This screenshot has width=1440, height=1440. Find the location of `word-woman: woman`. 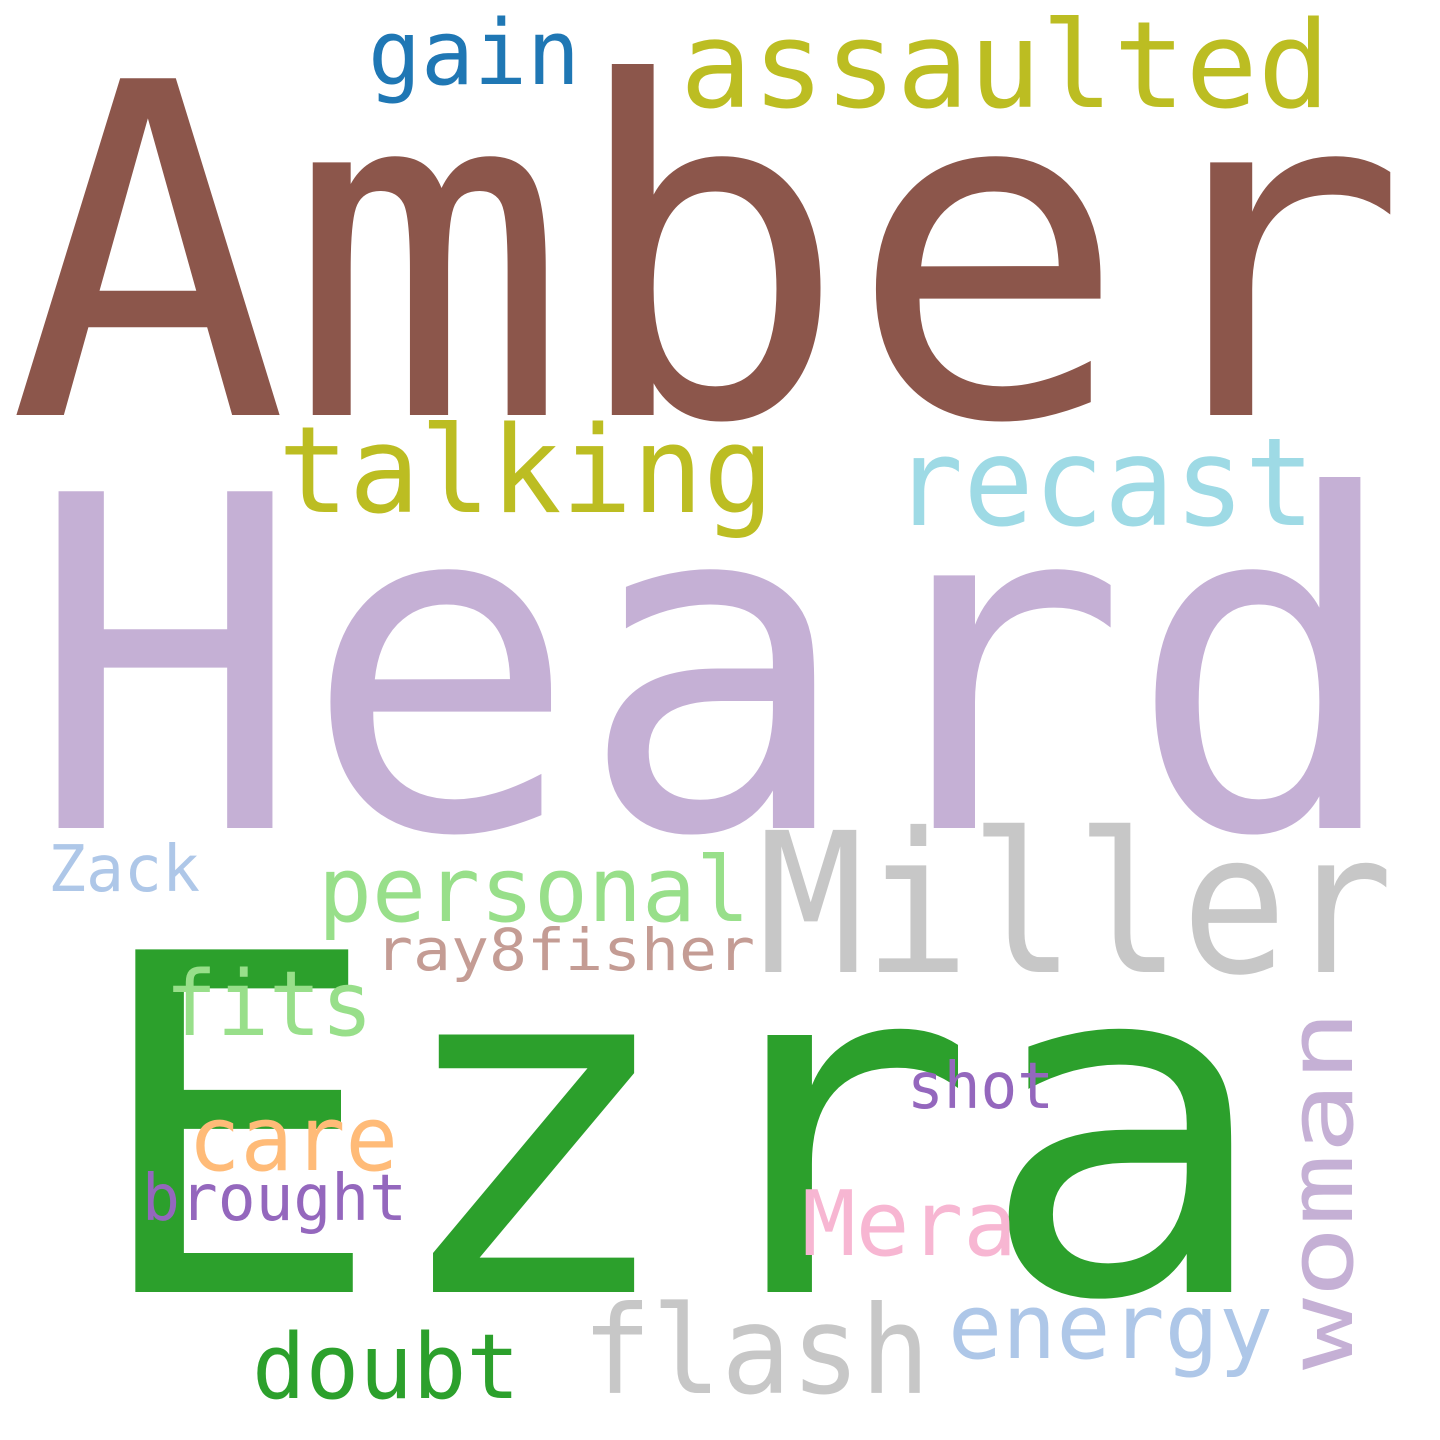

word-woman: woman is located at coordinates (1321, 1190).